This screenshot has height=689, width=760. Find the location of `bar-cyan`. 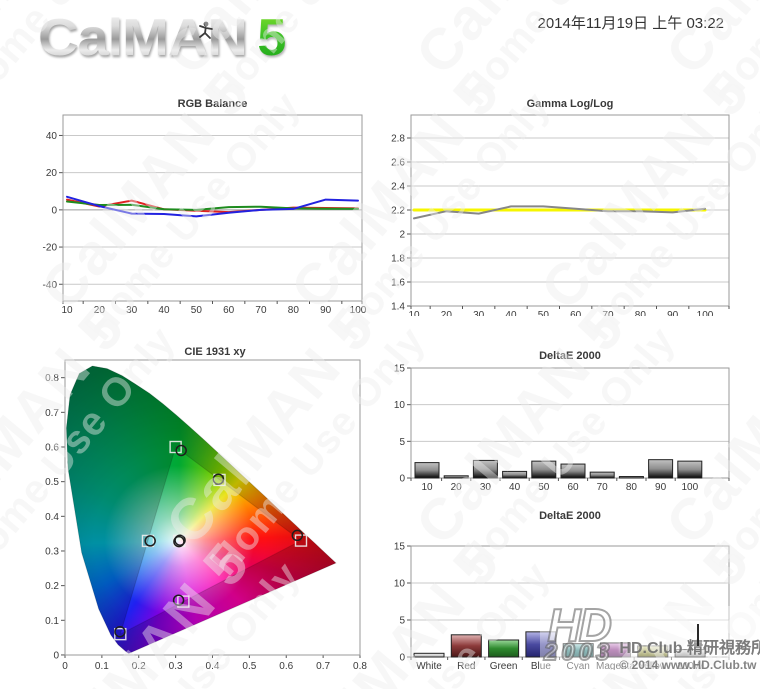

bar-cyan is located at coordinates (578, 650).